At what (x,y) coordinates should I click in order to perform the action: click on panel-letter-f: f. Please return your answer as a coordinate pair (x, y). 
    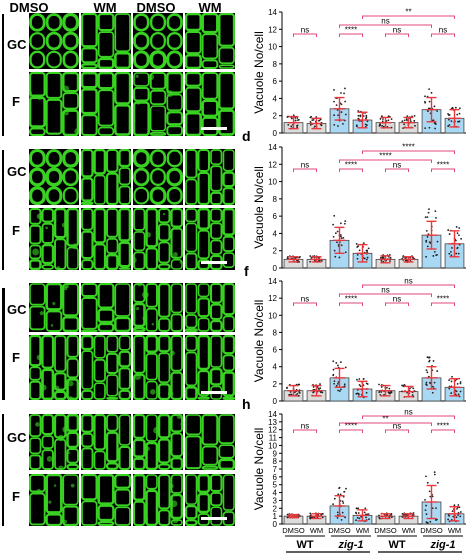
    Looking at the image, I should click on (246, 271).